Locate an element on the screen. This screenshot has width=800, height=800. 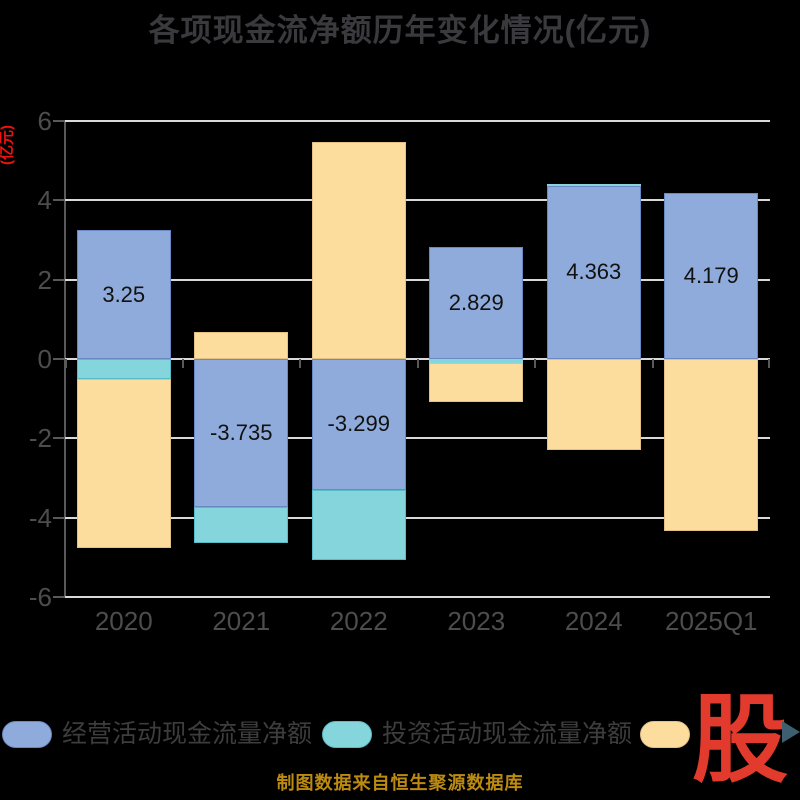
y-tick-label: -2 is located at coordinates (40, 438).